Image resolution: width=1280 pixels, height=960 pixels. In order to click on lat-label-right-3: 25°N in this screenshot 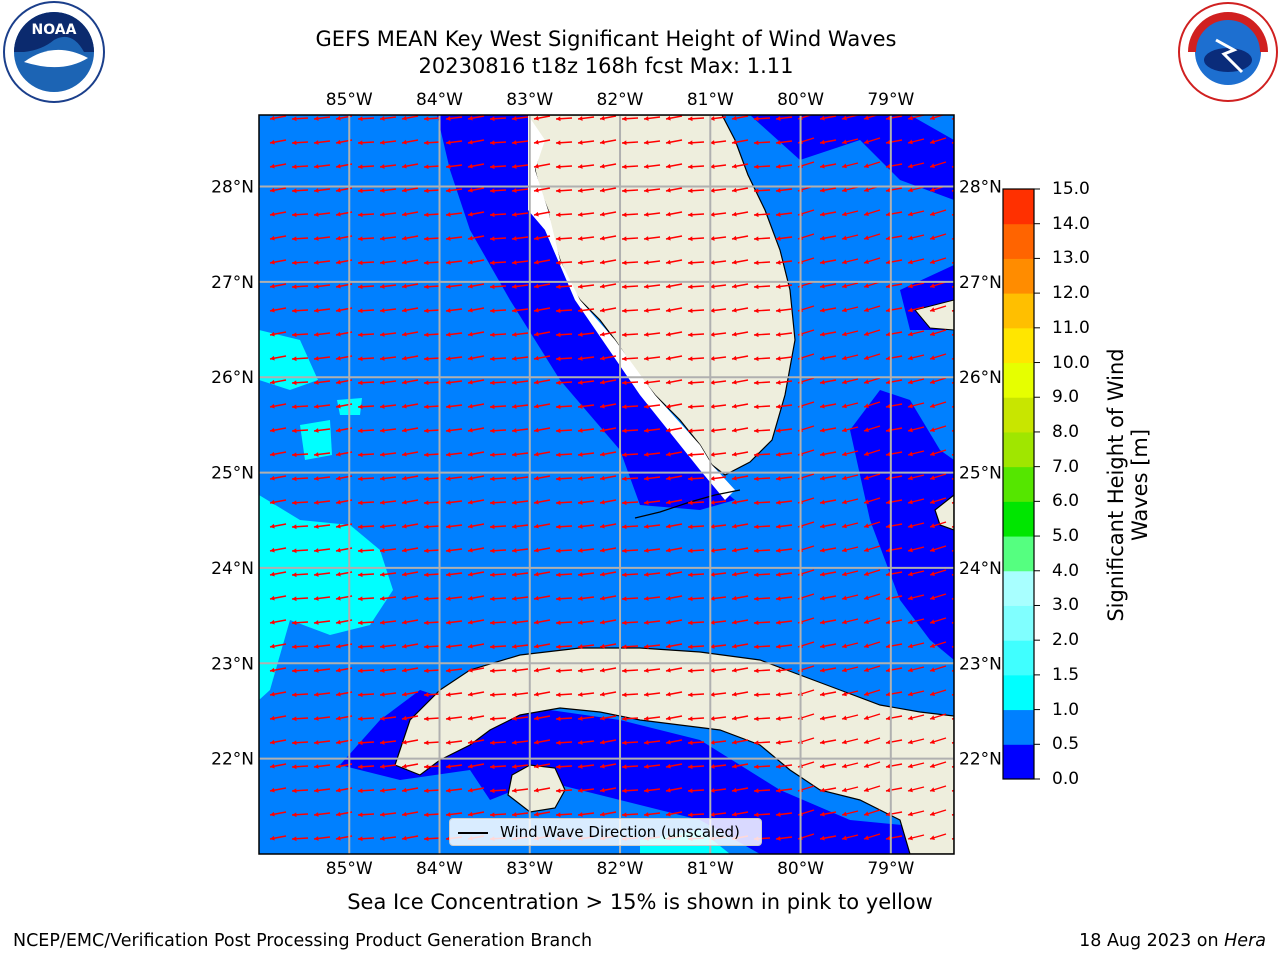, I will do `click(980, 474)`.